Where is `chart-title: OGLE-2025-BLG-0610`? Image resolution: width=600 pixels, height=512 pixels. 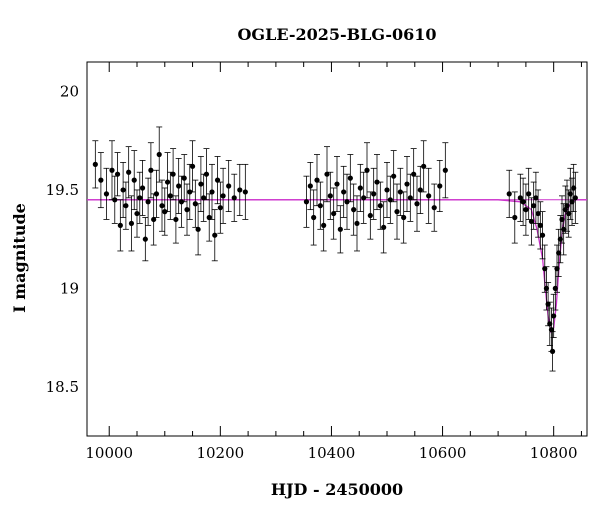
chart-title: OGLE-2025-BLG-0610 is located at coordinates (336, 34).